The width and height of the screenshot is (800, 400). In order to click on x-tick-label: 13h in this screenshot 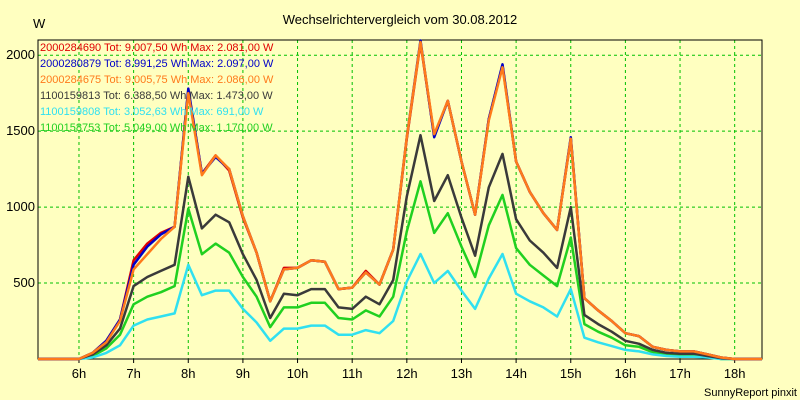, I will do `click(462, 373)`.